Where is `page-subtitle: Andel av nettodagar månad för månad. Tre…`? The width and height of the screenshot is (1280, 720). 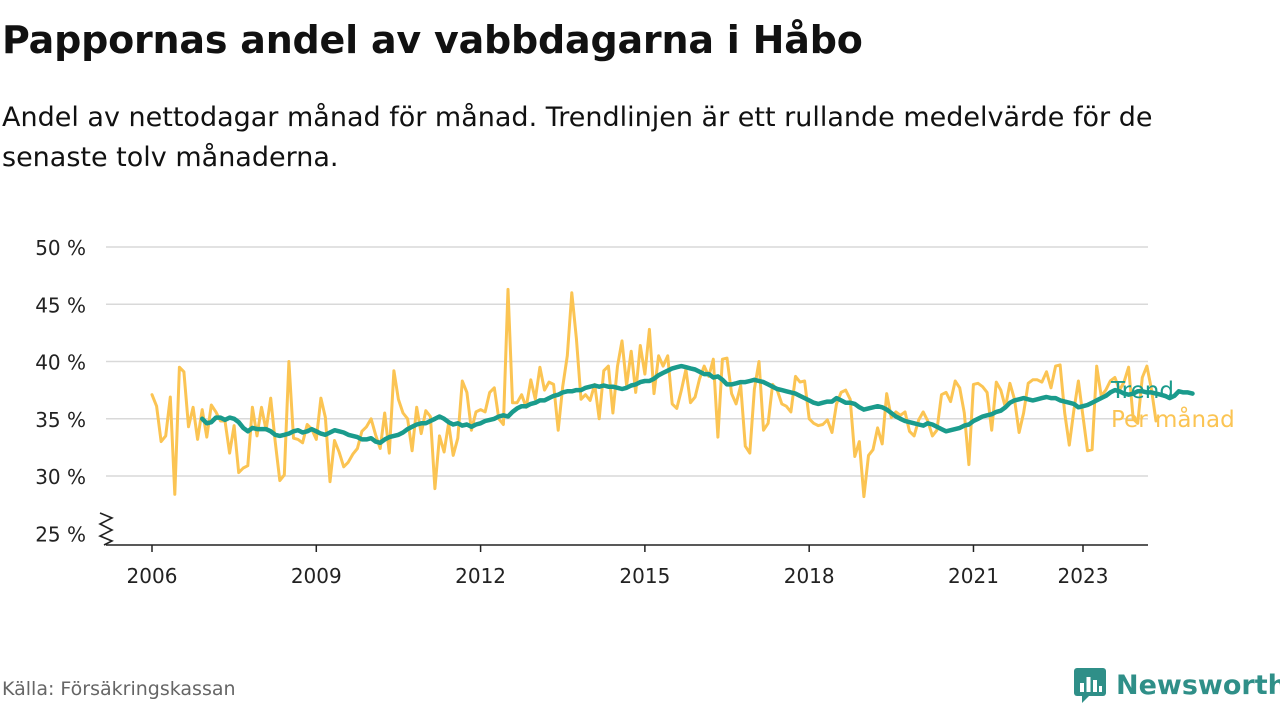 page-subtitle: Andel av nettodagar månad för månad. Tre… is located at coordinates (577, 137).